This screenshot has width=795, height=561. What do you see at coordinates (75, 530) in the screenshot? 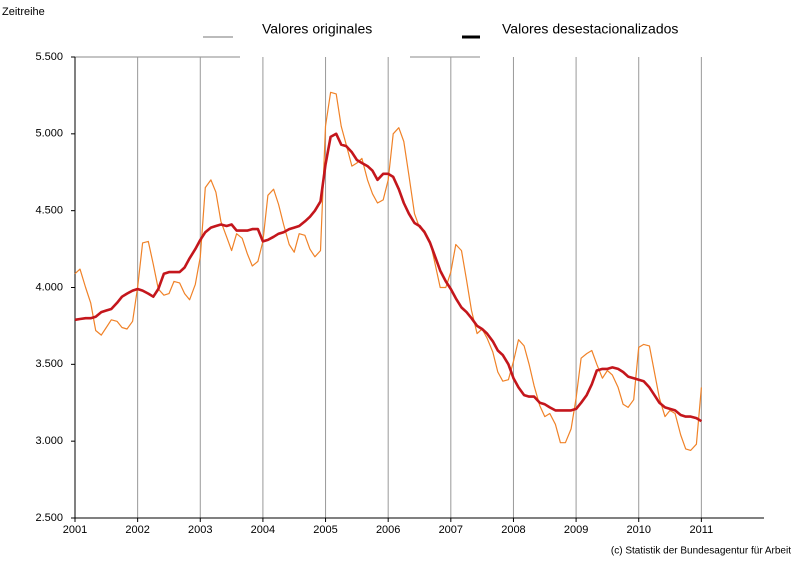
I see `x-tick-label: 2001` at bounding box center [75, 530].